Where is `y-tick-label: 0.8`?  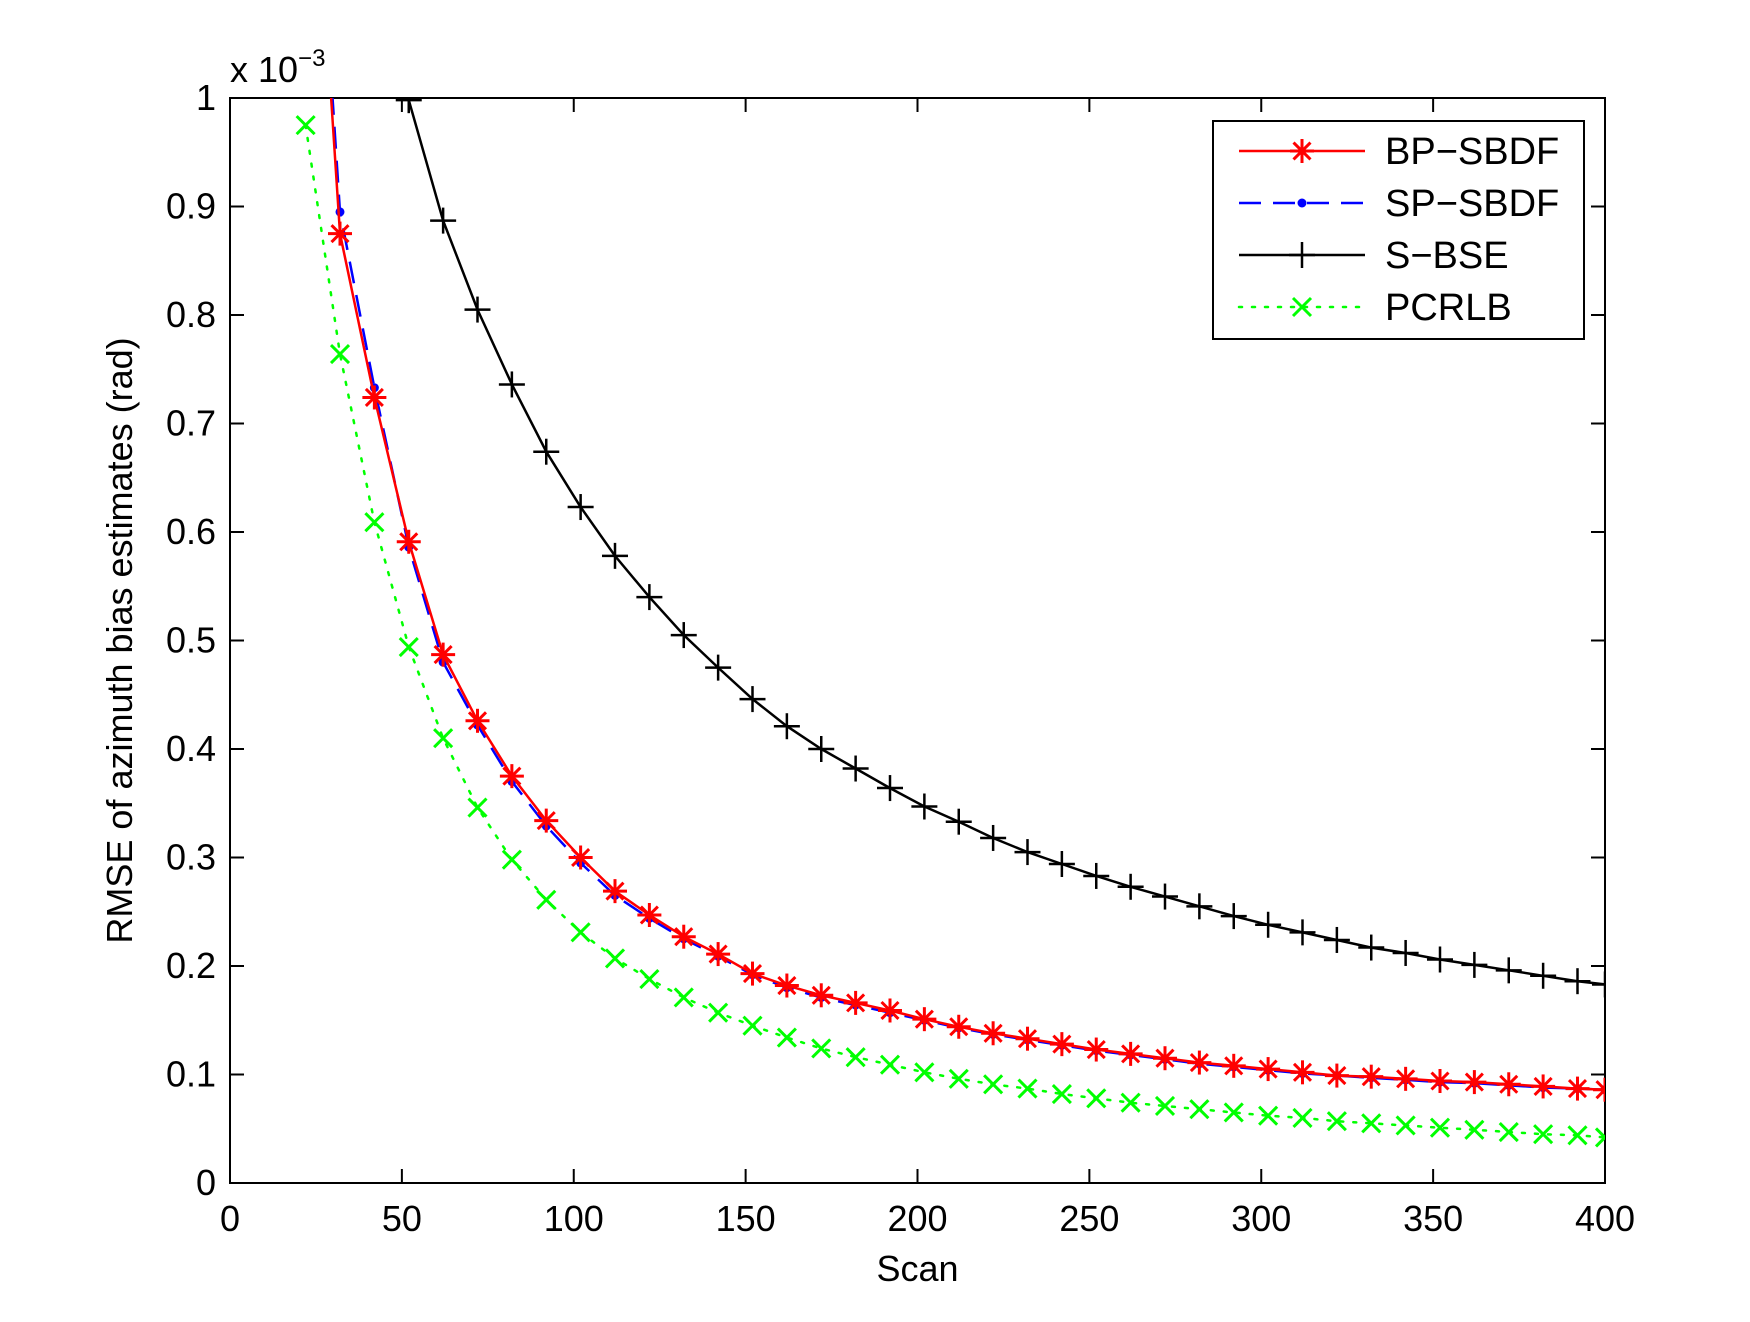 y-tick-label: 0.8 is located at coordinates (191, 314).